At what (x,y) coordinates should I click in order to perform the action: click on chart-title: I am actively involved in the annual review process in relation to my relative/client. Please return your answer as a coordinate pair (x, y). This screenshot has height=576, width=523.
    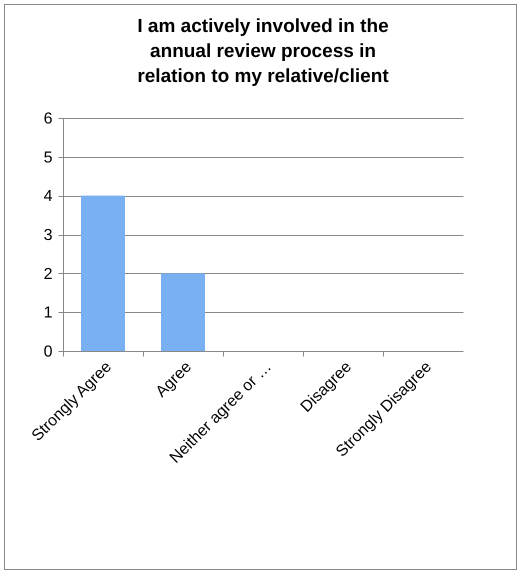
    Looking at the image, I should click on (263, 51).